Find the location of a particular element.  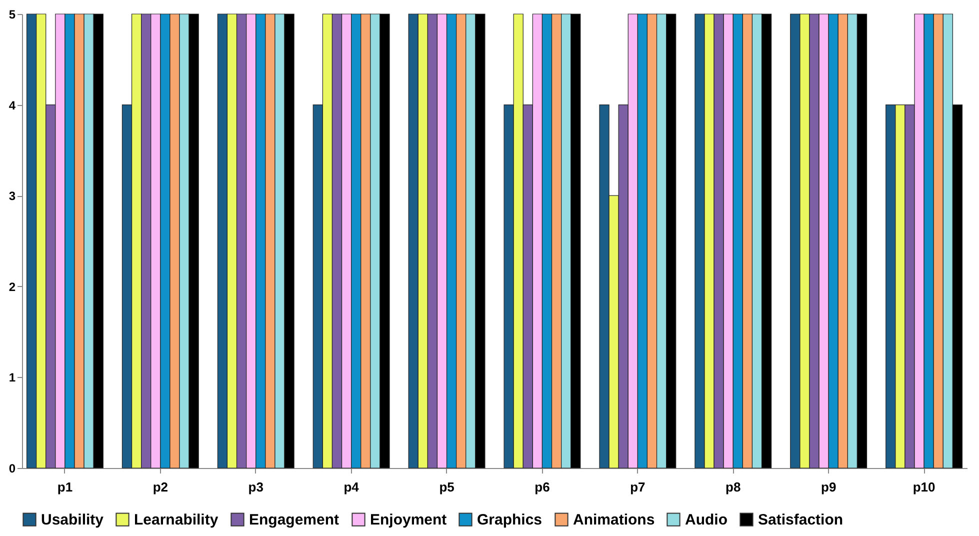

y-tick-label: 4 is located at coordinates (12, 105).